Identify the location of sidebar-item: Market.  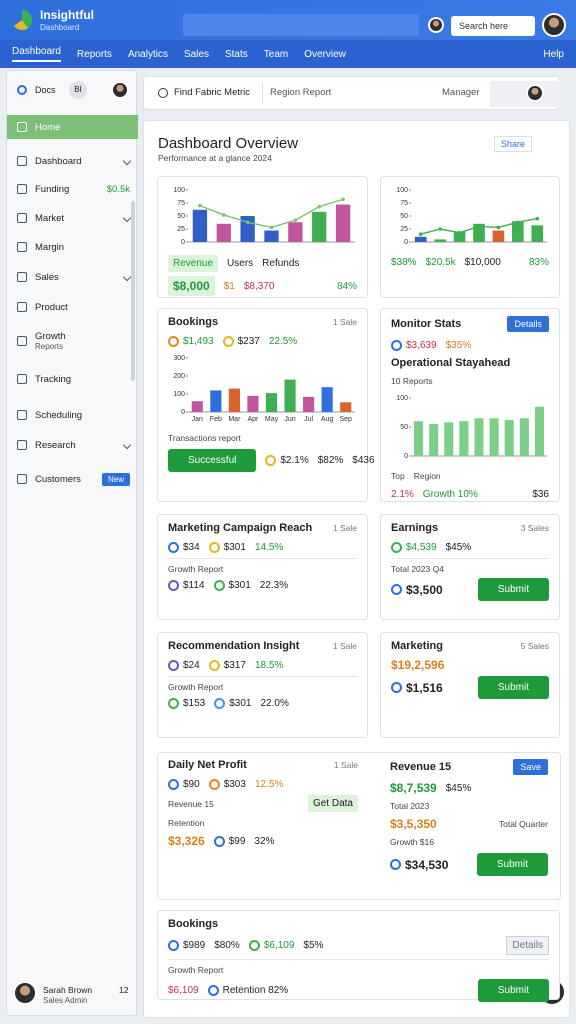
(72, 218).